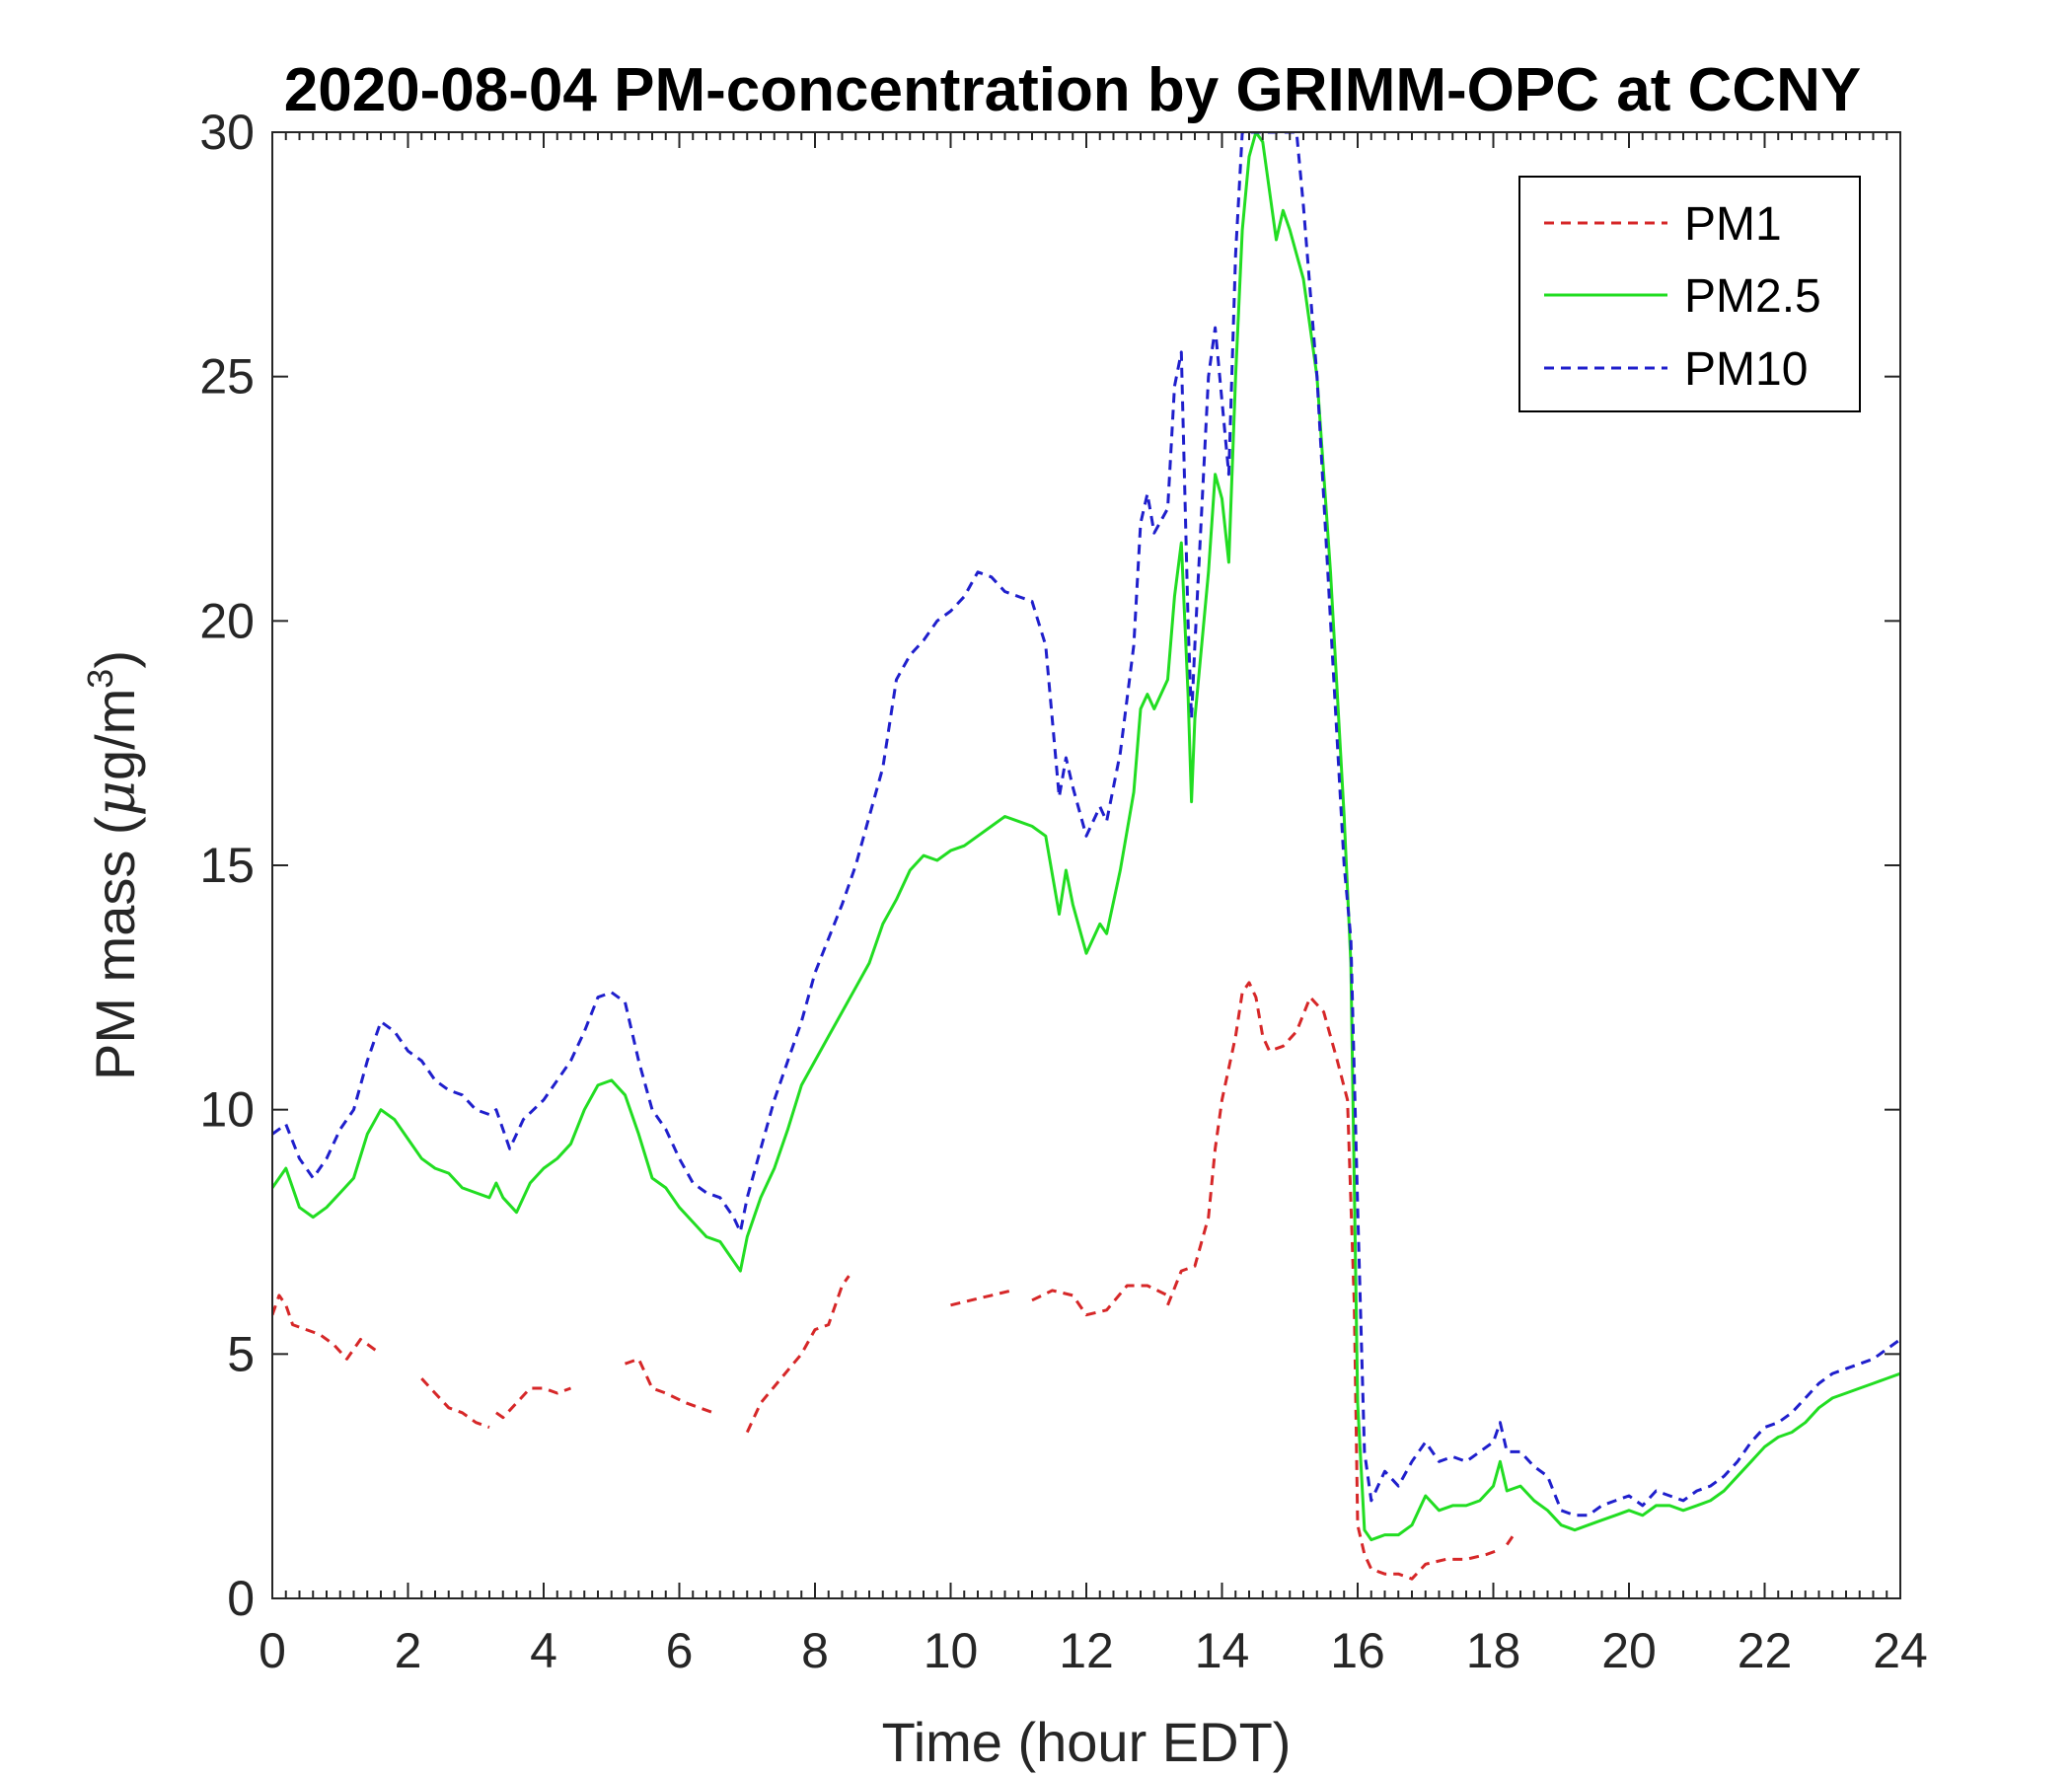 Image resolution: width=2072 pixels, height=1776 pixels. I want to click on y-axis-label: PM mass (μg/m3), so click(114, 865).